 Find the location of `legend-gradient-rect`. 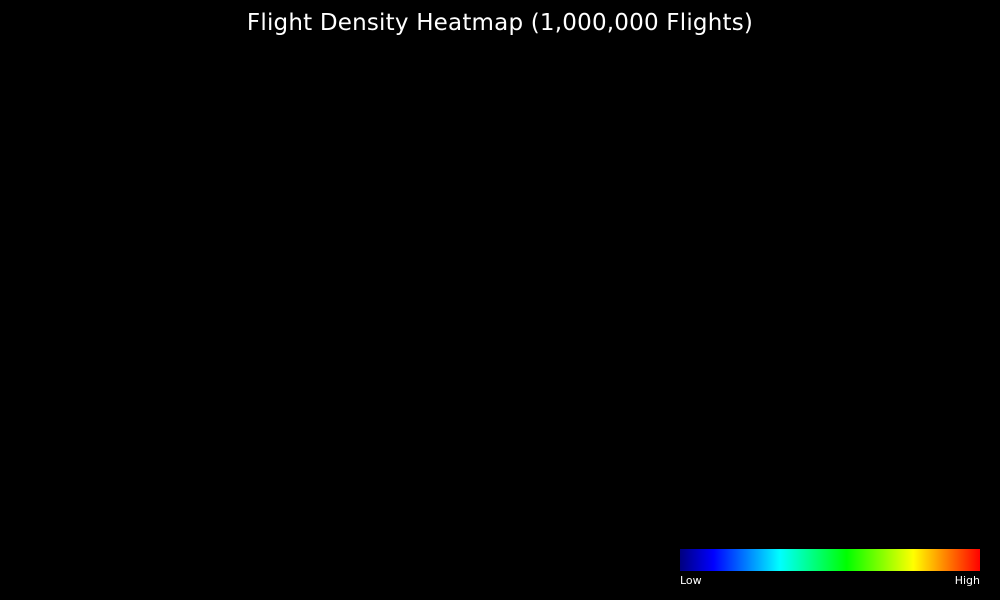

legend-gradient-rect is located at coordinates (830, 560).